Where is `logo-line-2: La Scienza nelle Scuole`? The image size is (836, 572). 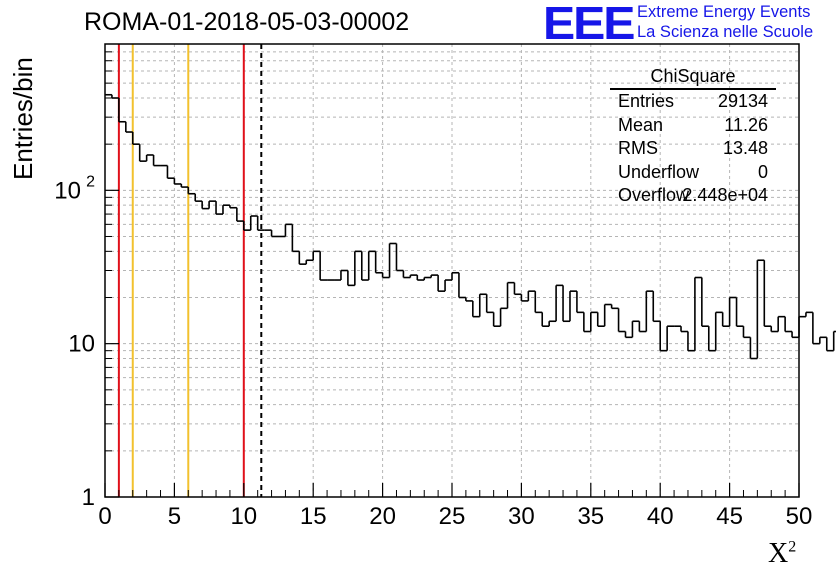 logo-line-2: La Scienza nelle Scuole is located at coordinates (725, 32).